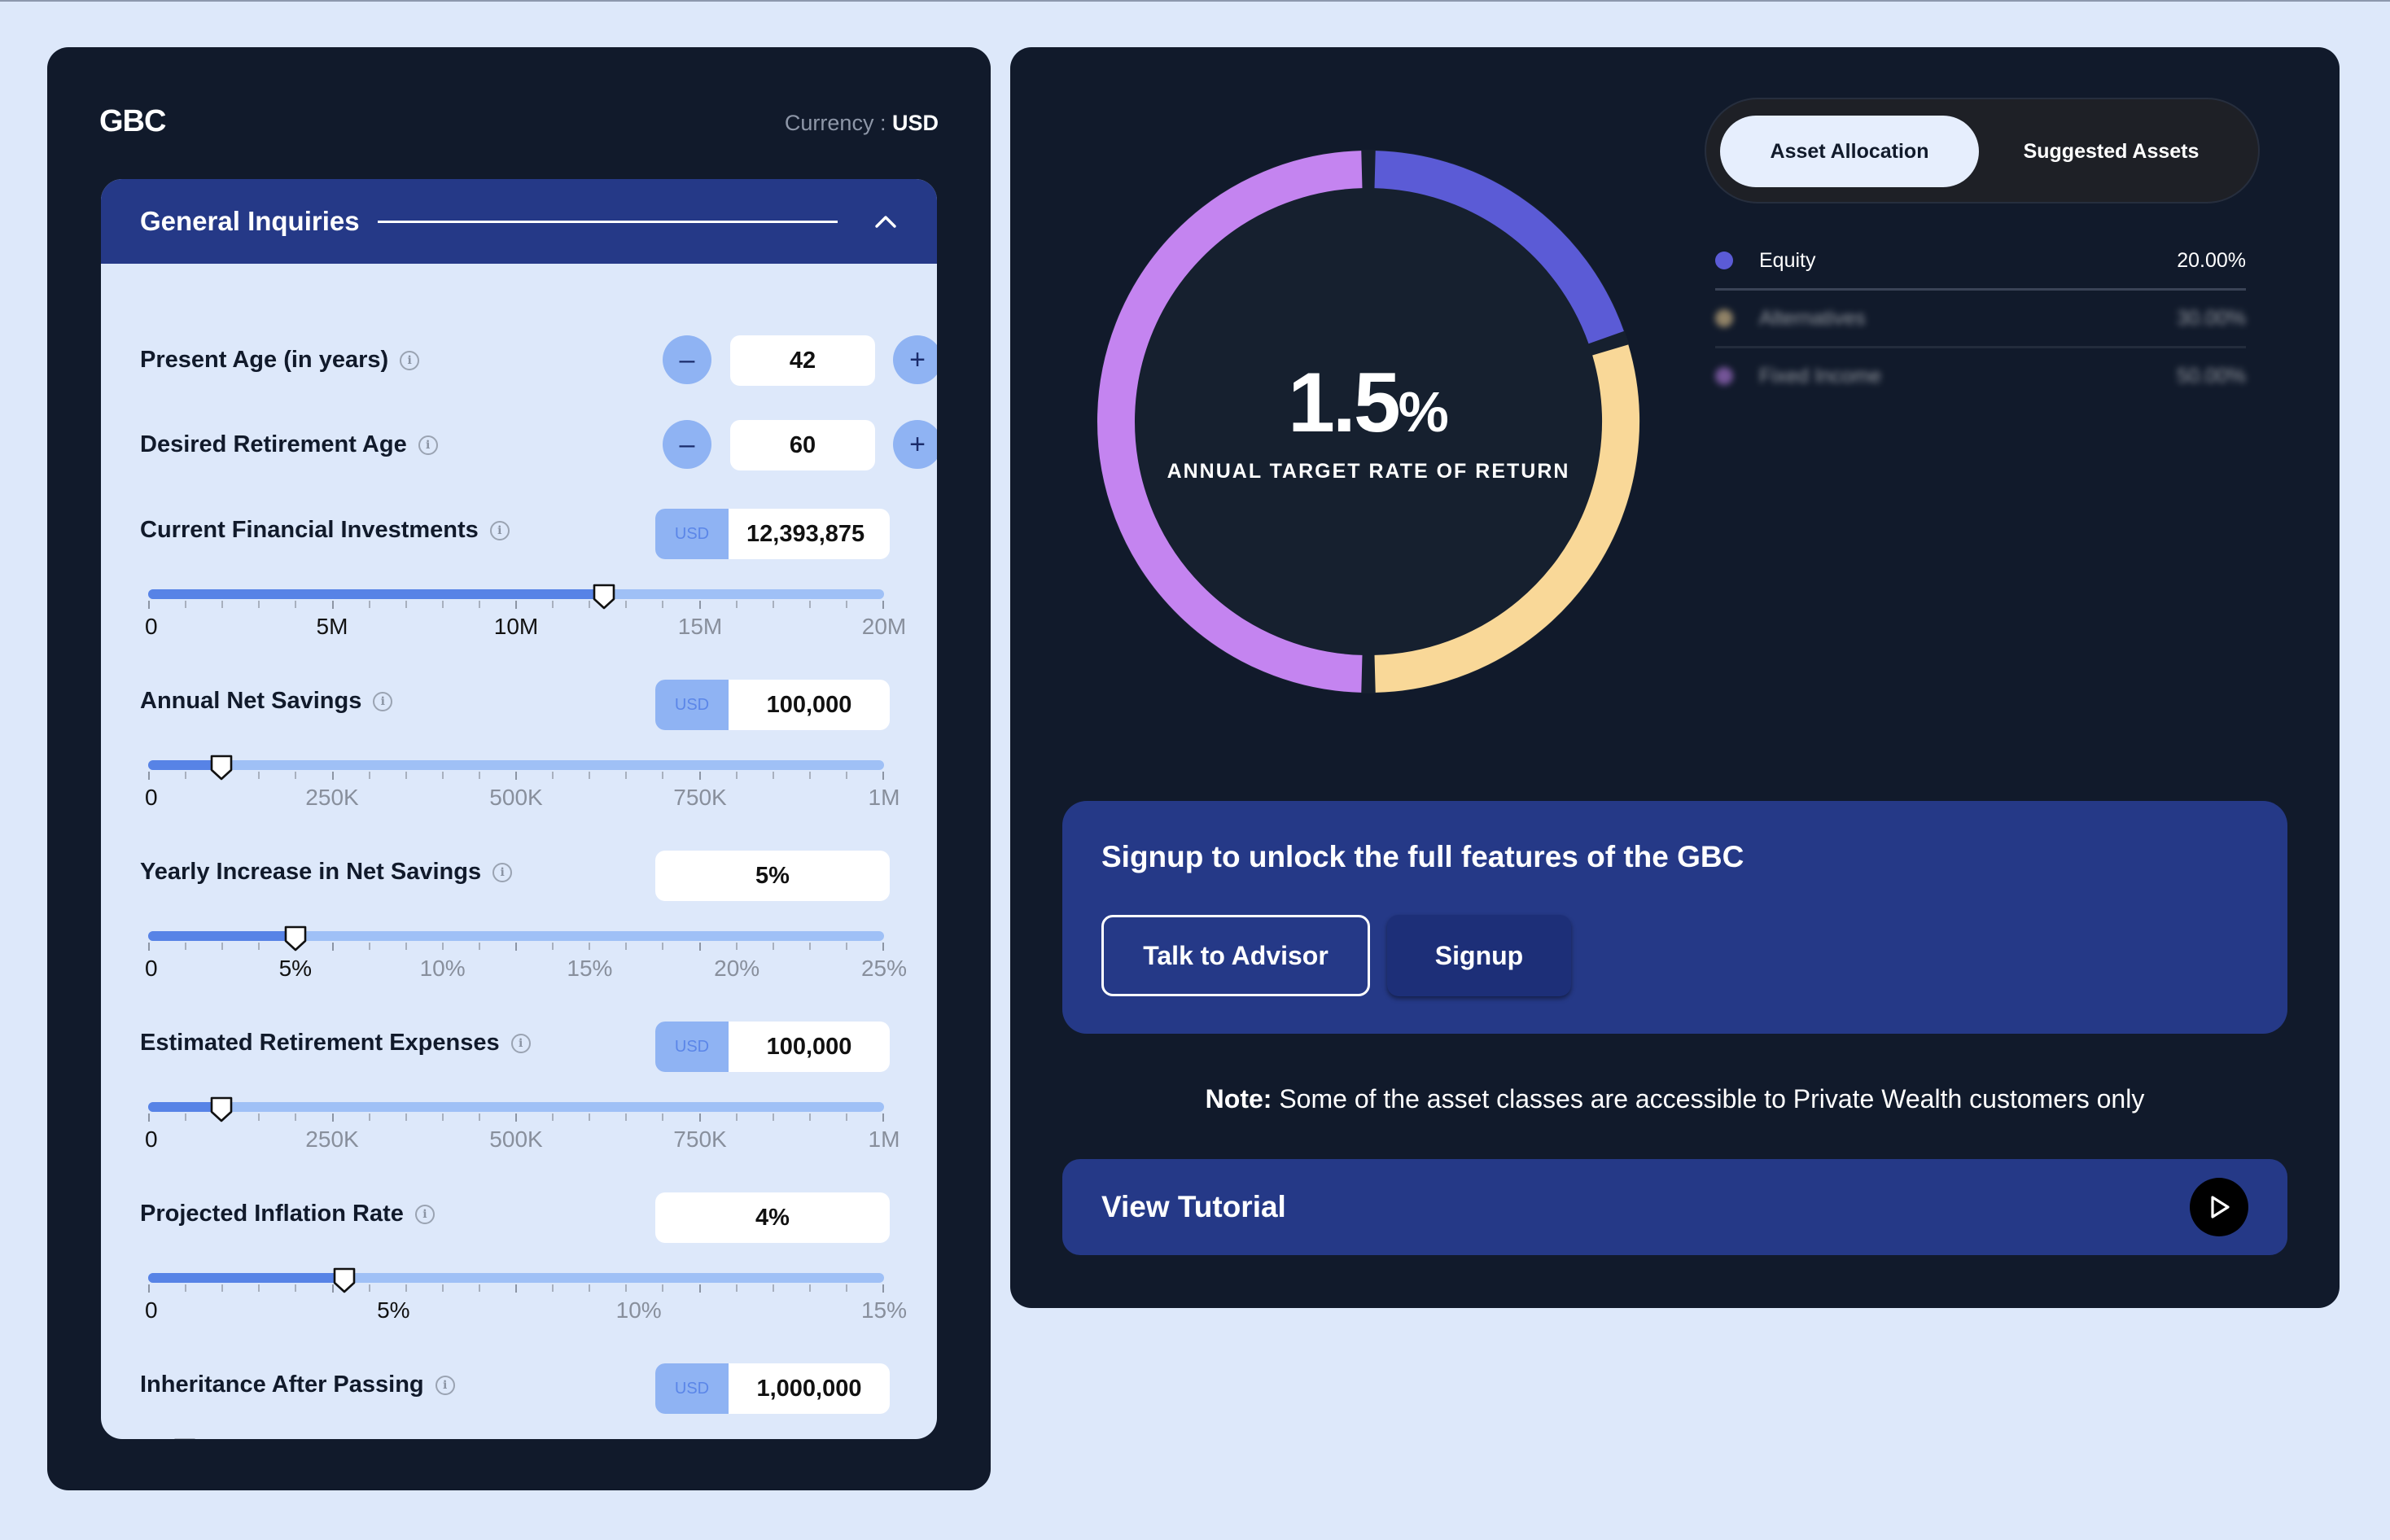 The image size is (2390, 1540). I want to click on investments-input: USD 12,393,875, so click(772, 534).